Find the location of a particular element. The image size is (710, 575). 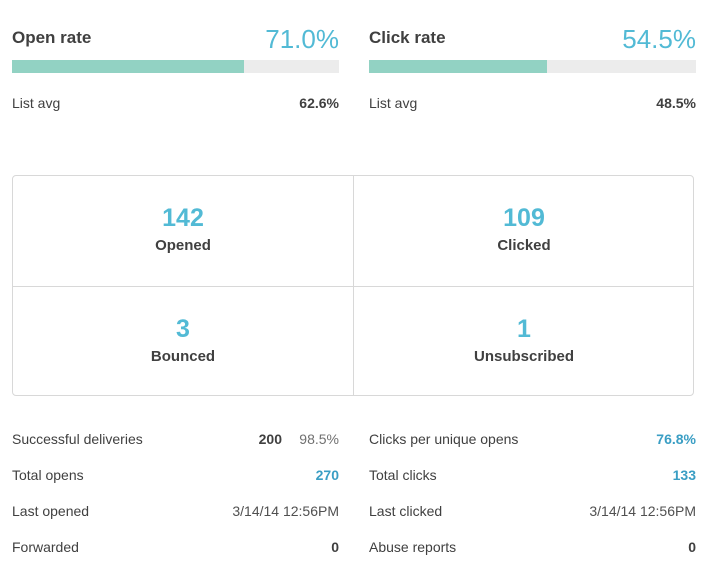

metric-unsubscribed: 1 Unsubscribed is located at coordinates (524, 342).